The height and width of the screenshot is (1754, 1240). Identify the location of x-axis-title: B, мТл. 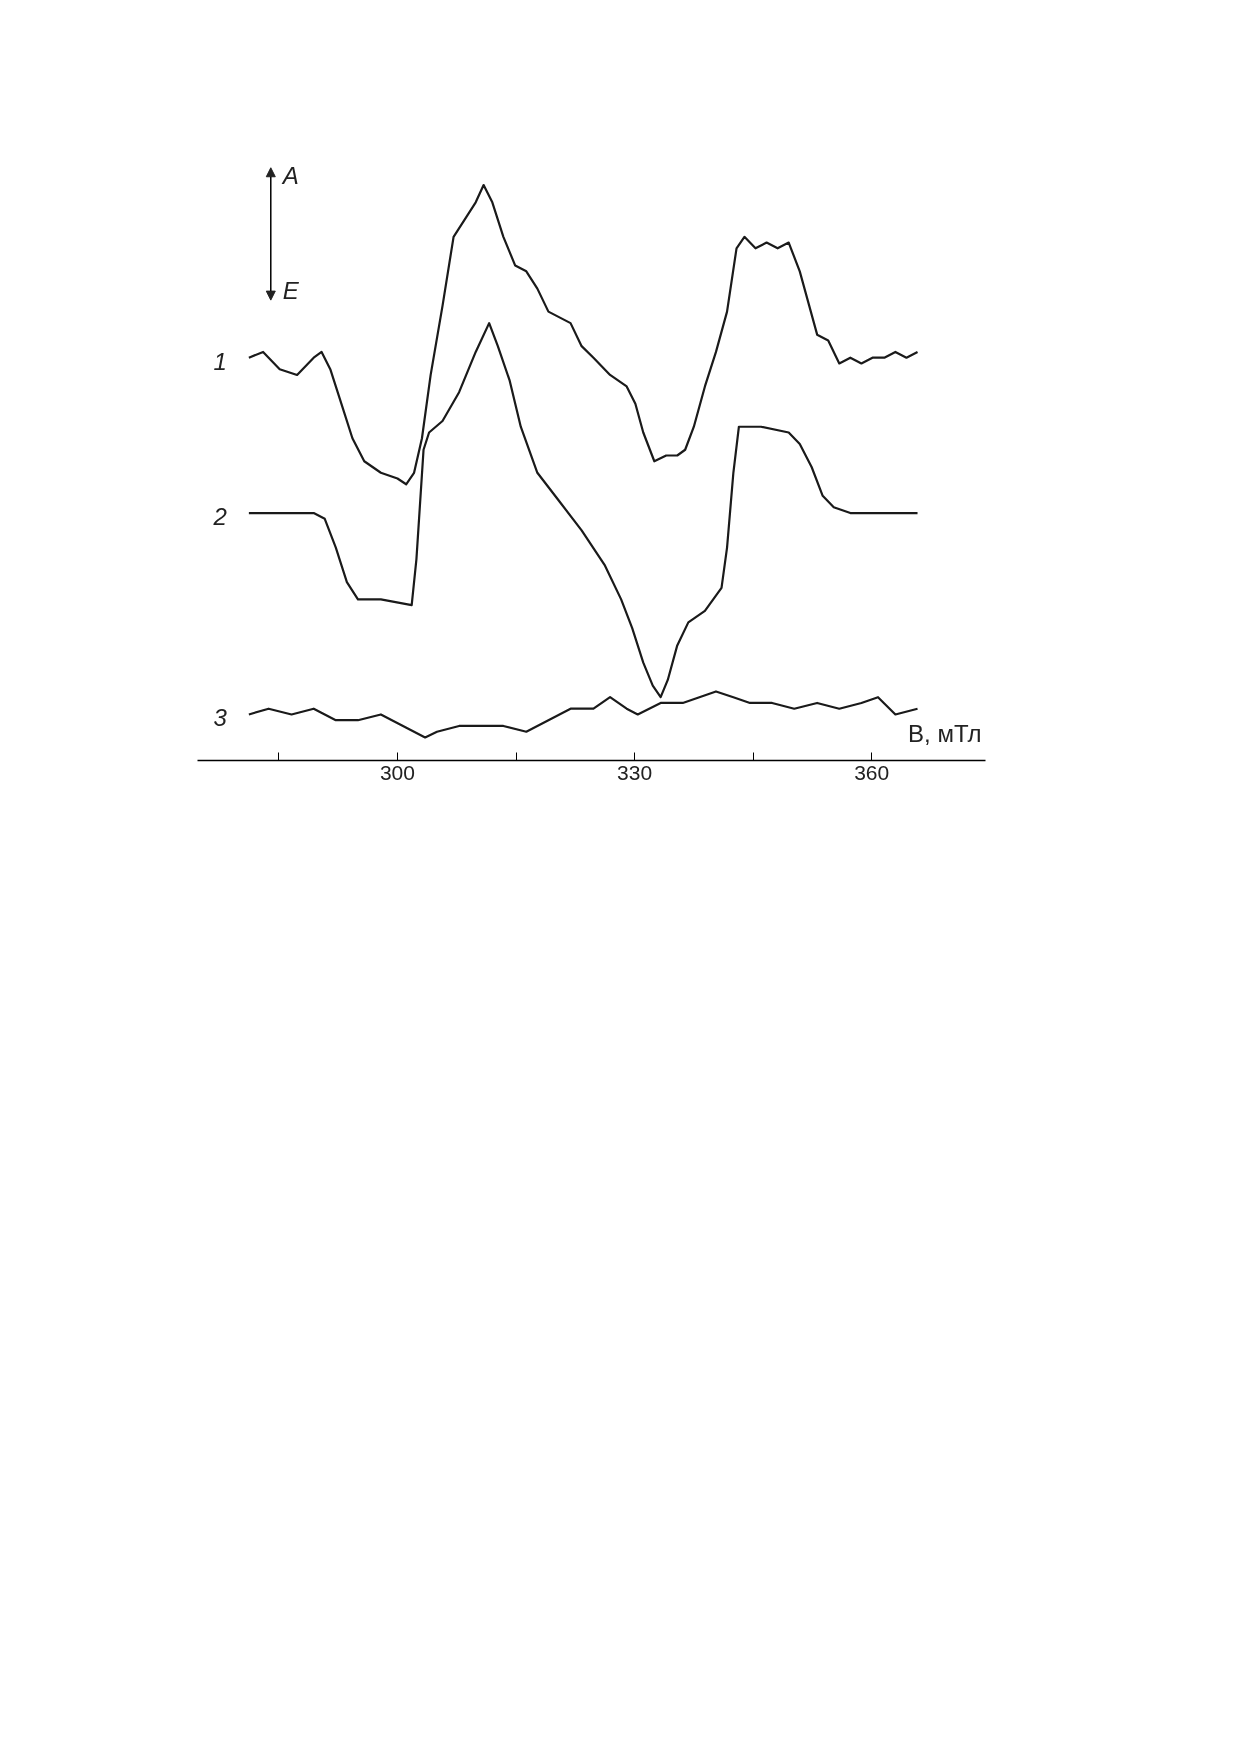
(945, 733).